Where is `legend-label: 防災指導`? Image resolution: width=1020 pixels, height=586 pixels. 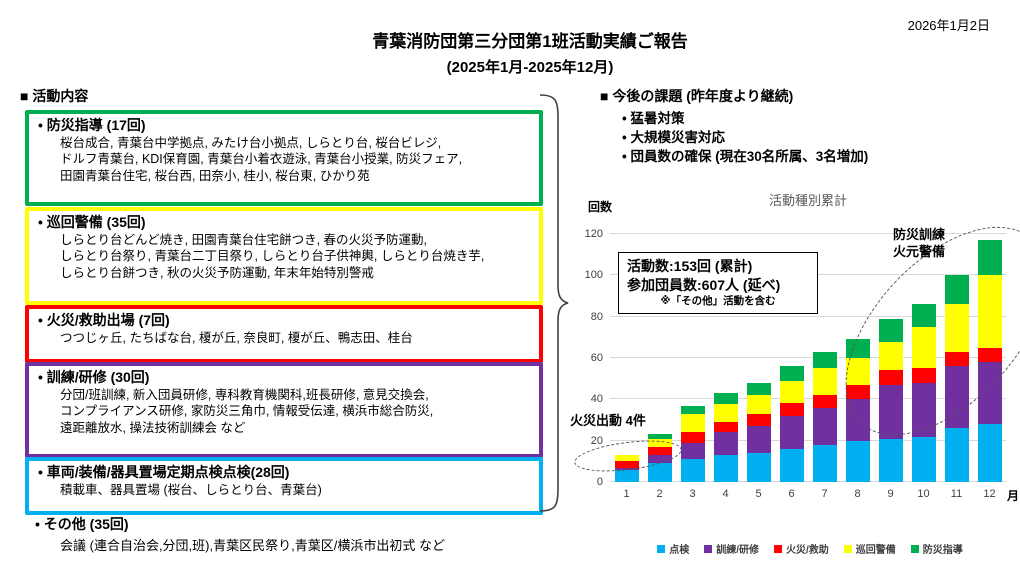
legend-label: 防災指導 is located at coordinates (942, 550).